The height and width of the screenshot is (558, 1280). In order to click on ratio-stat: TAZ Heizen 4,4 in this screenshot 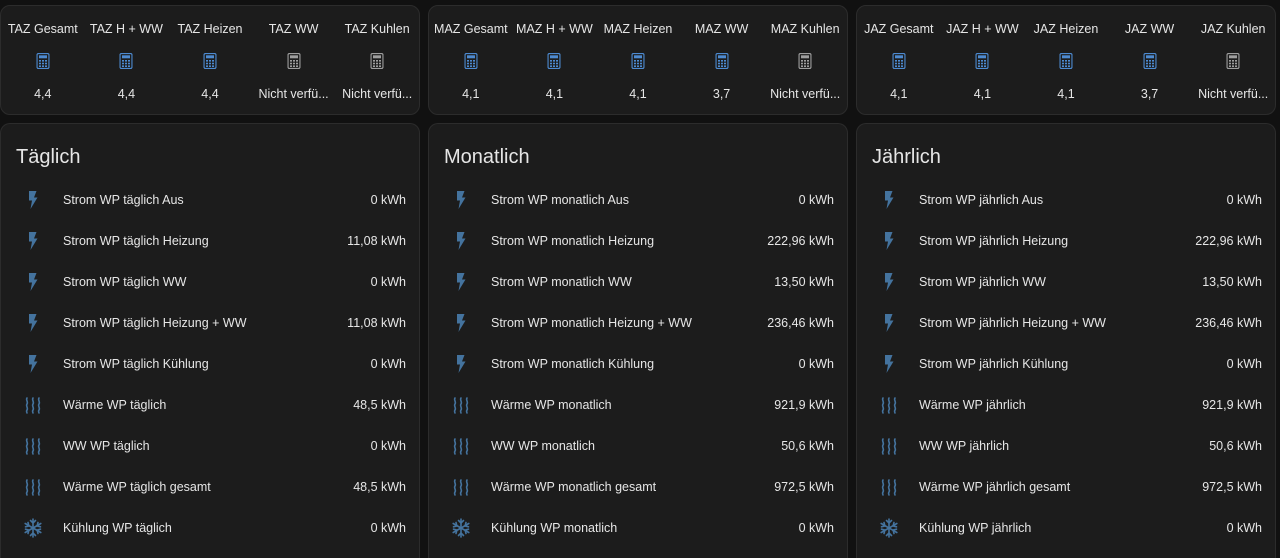, I will do `click(210, 60)`.